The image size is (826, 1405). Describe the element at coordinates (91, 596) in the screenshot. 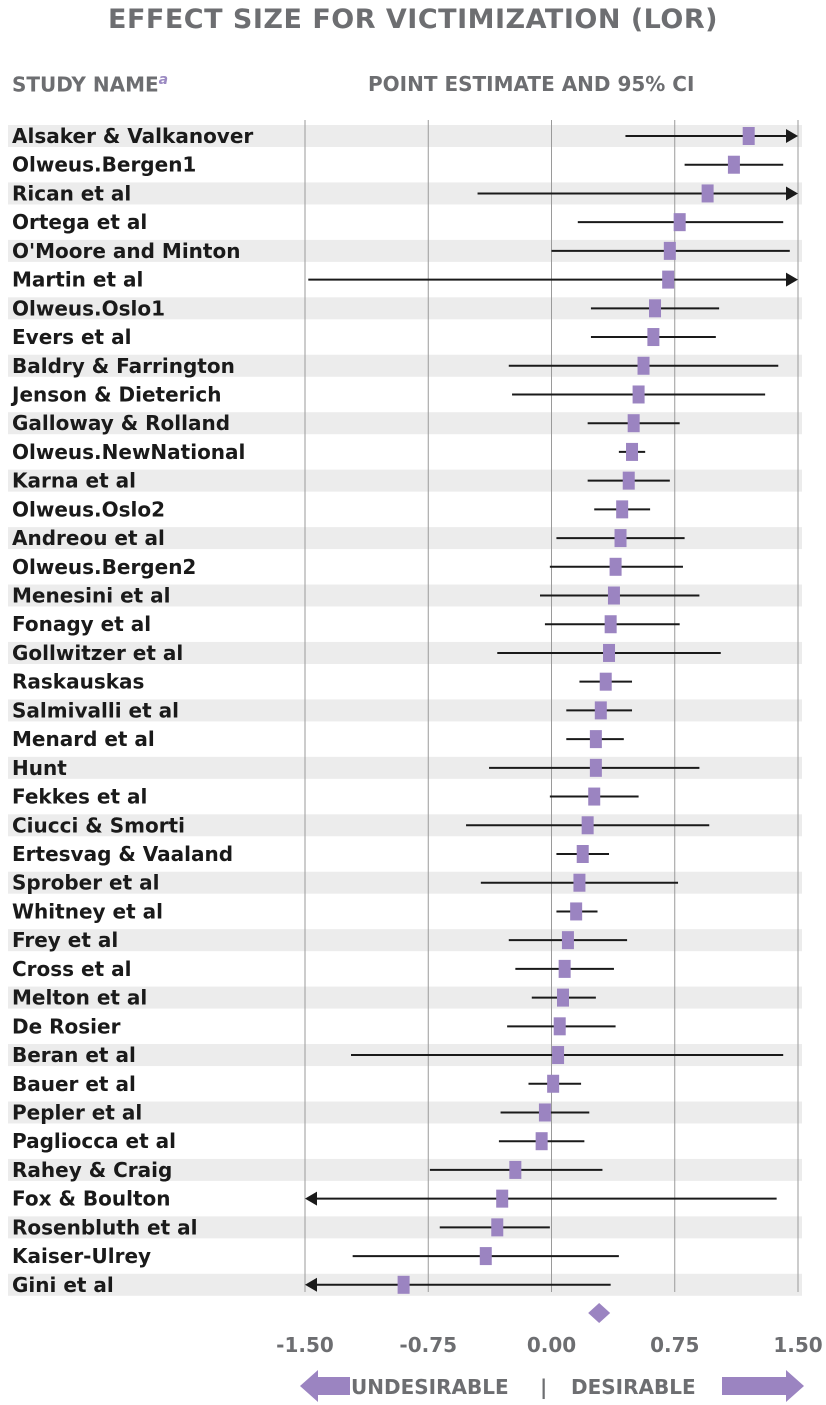

I see `study-name-label: Menesini et al` at that location.